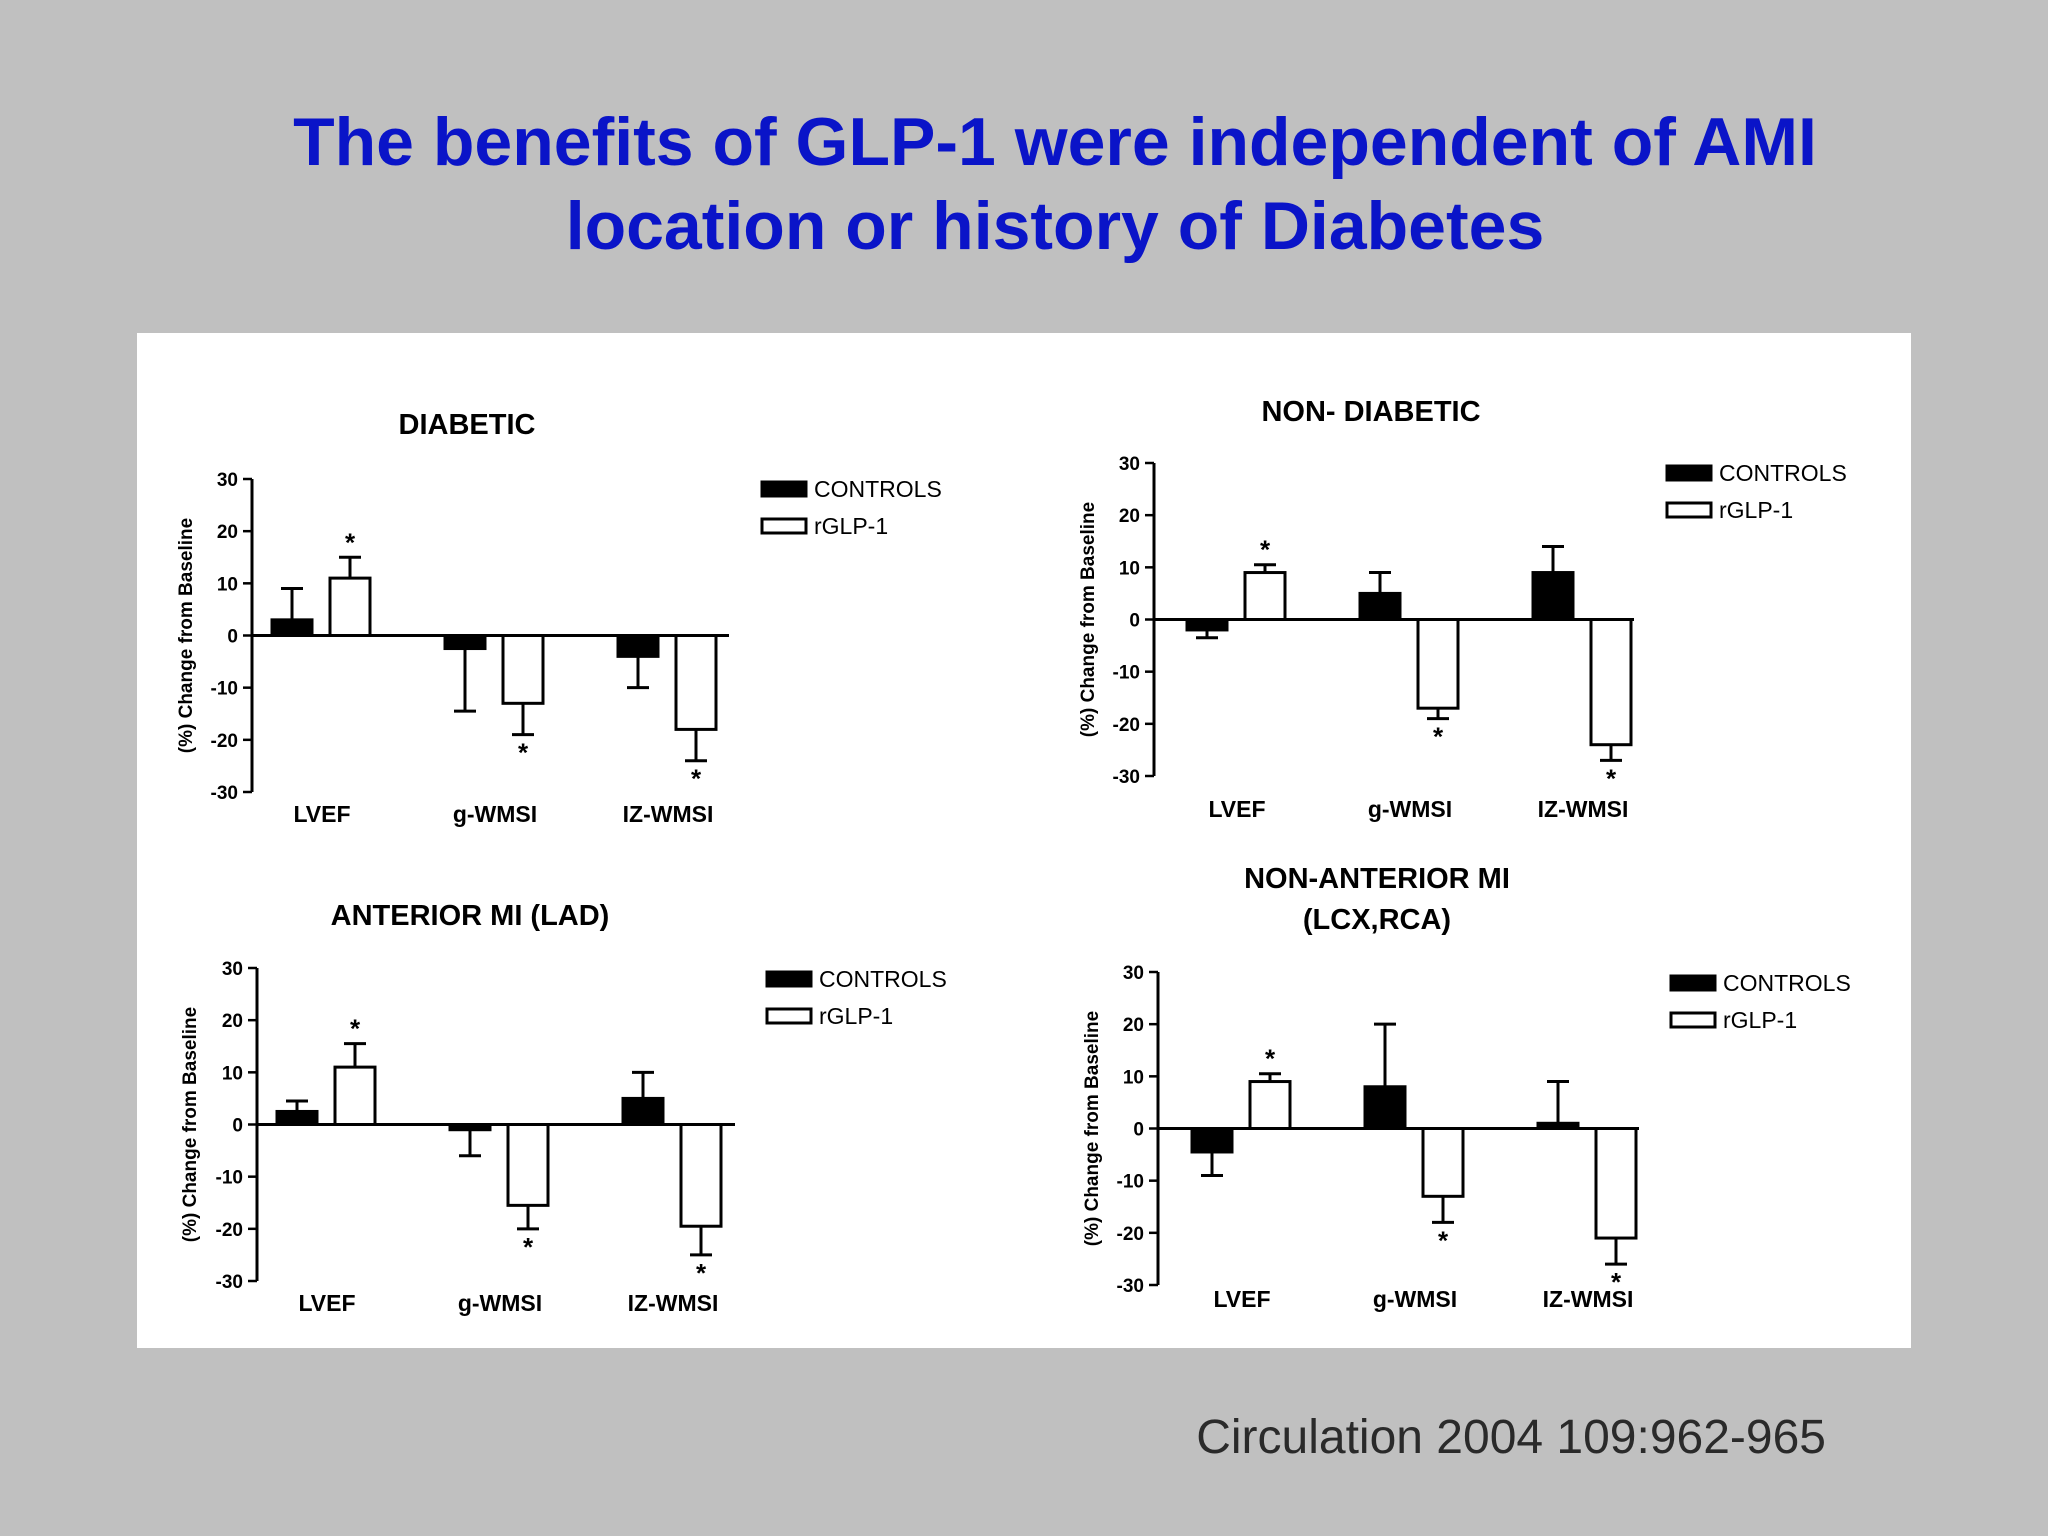  What do you see at coordinates (1511, 1437) in the screenshot?
I see `citation: Circulation 2004 109:962-965` at bounding box center [1511, 1437].